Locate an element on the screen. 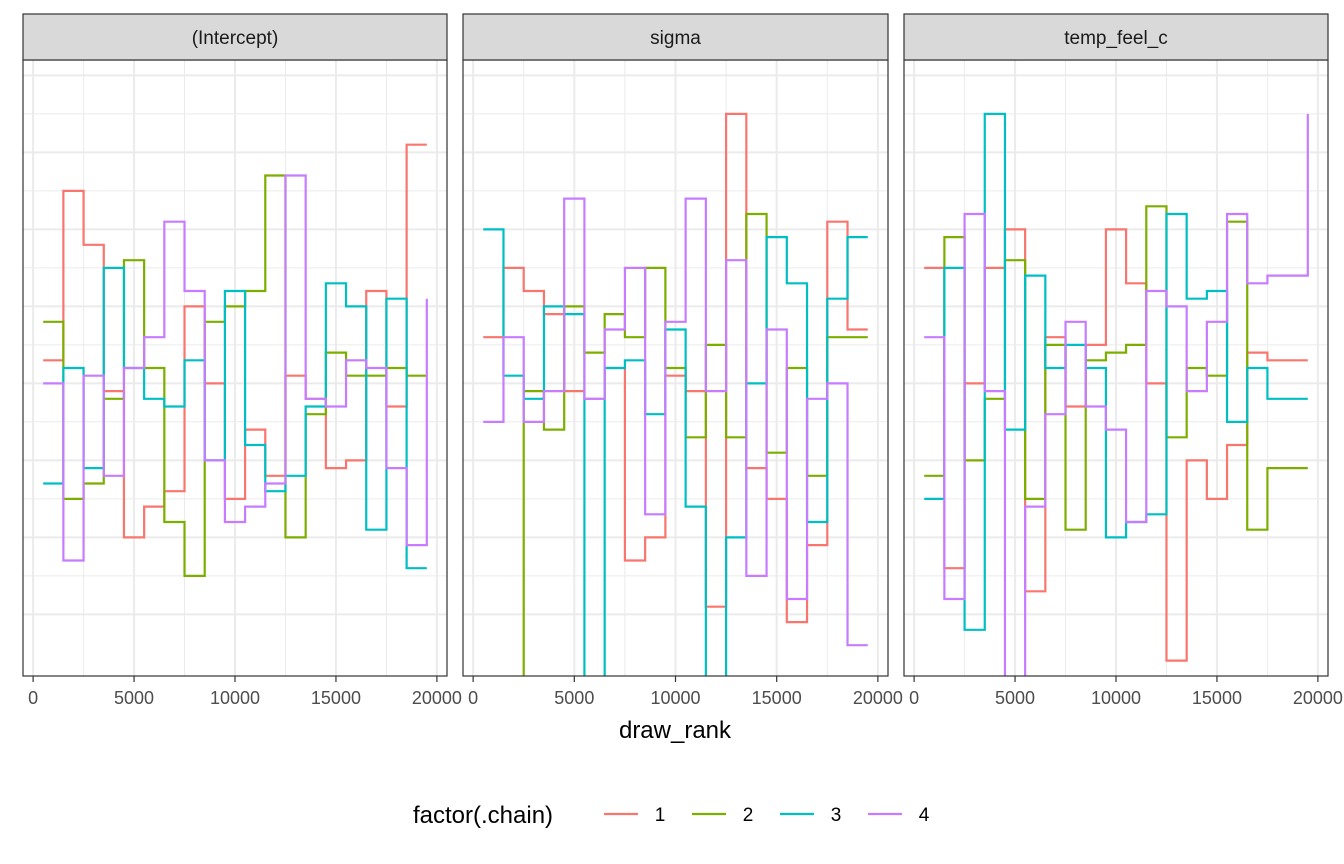  legend-title: factor(.chain) is located at coordinates (483, 815).